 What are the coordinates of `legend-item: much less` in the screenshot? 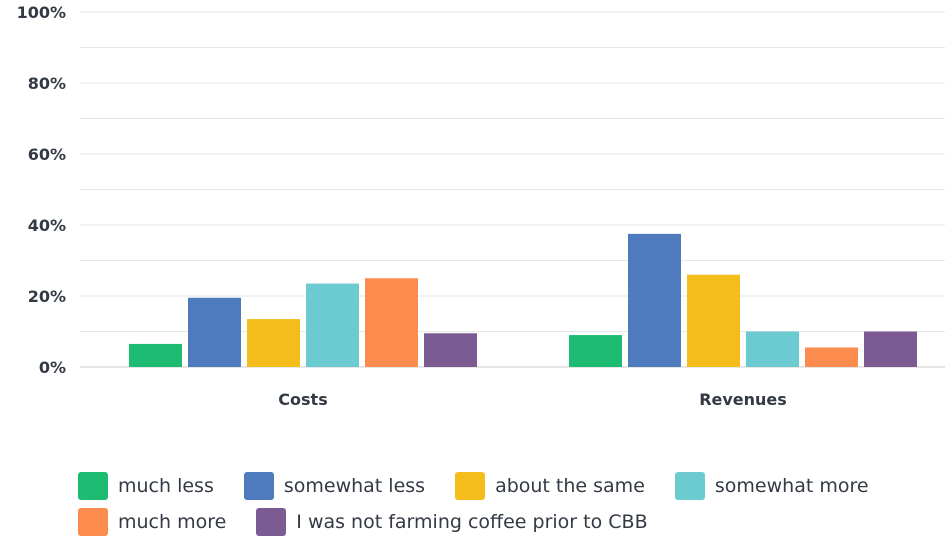 It's located at (146, 486).